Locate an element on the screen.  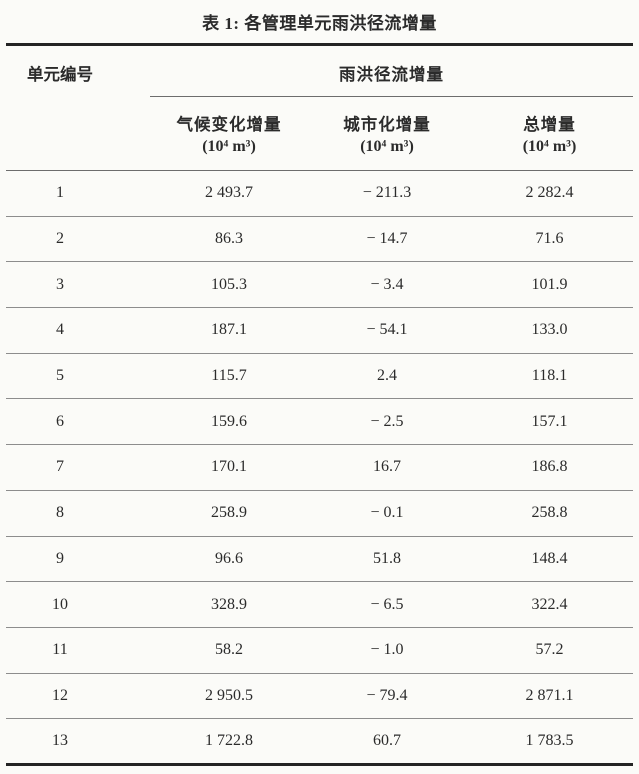
cell-total: 57.2 is located at coordinates (549, 650).